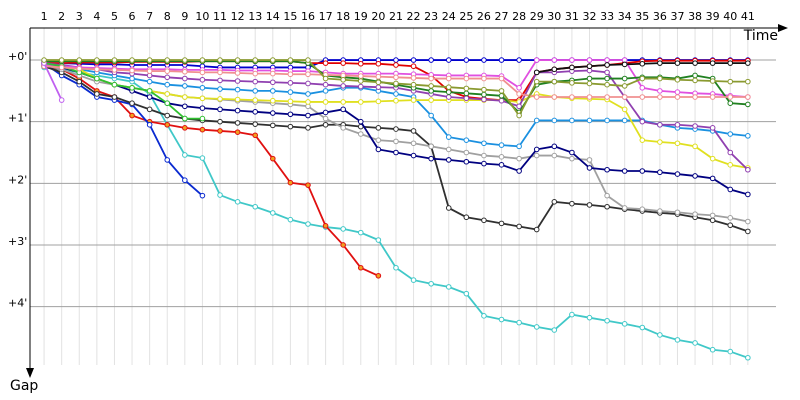 Image resolution: width=800 pixels, height=400 pixels. I want to click on x-tick-label: 13, so click(255, 16).